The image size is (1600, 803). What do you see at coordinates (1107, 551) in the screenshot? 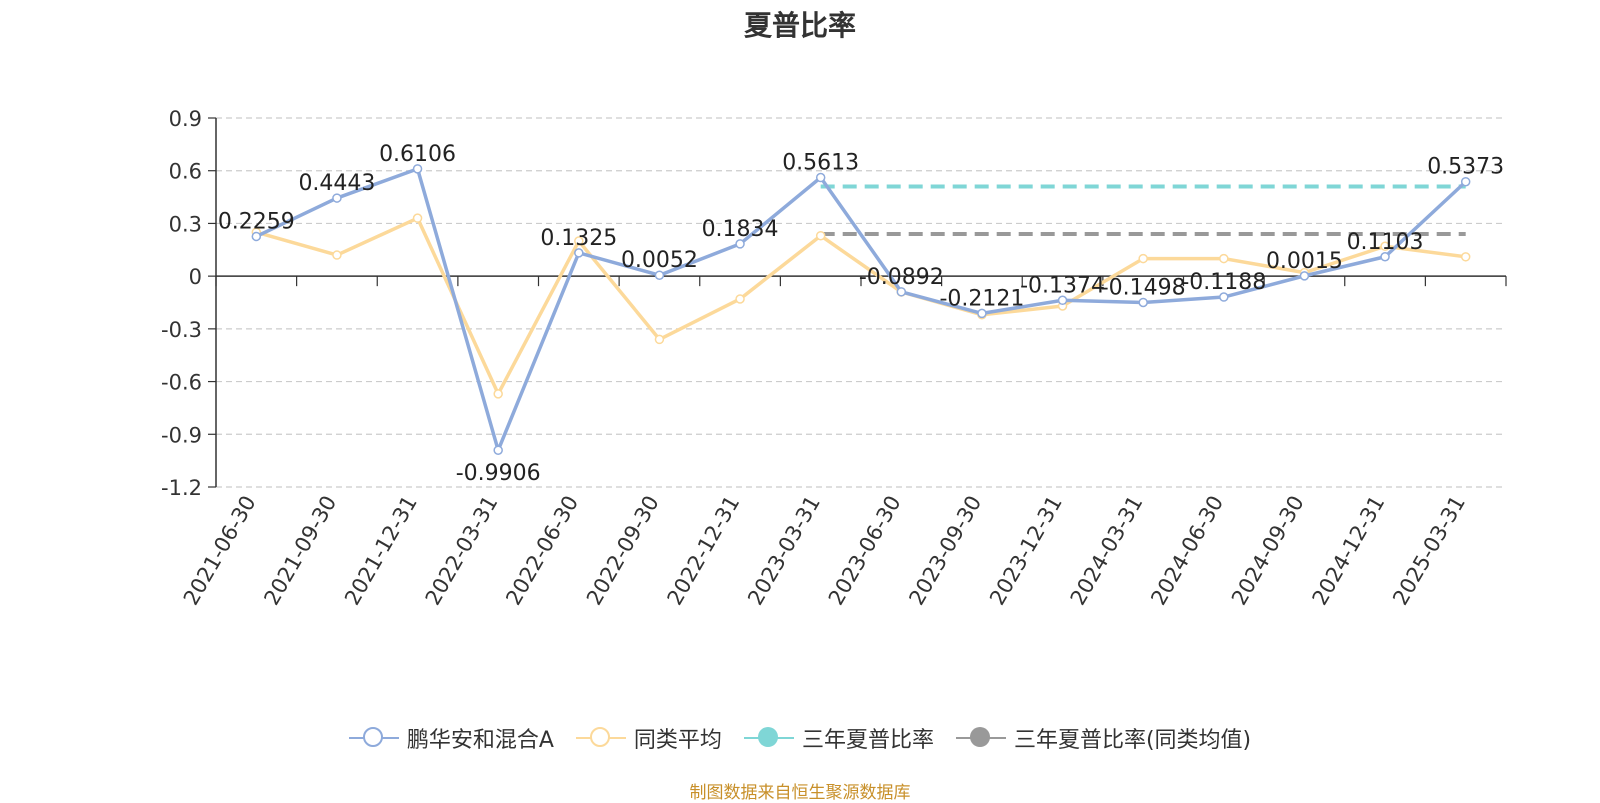
I see `x-tick-label: 2024-03-31` at bounding box center [1107, 551].